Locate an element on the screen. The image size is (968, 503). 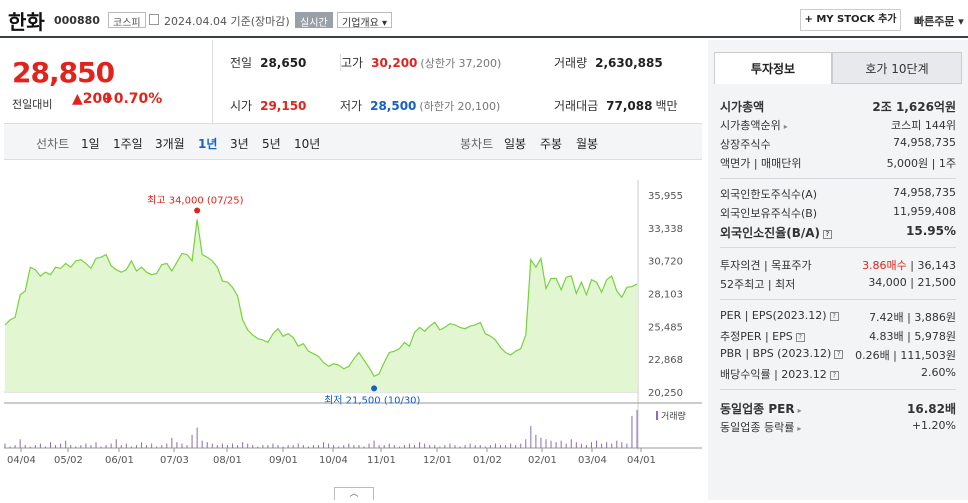
market-cap-rank-value: 코스피 144위 is located at coordinates (923, 125).